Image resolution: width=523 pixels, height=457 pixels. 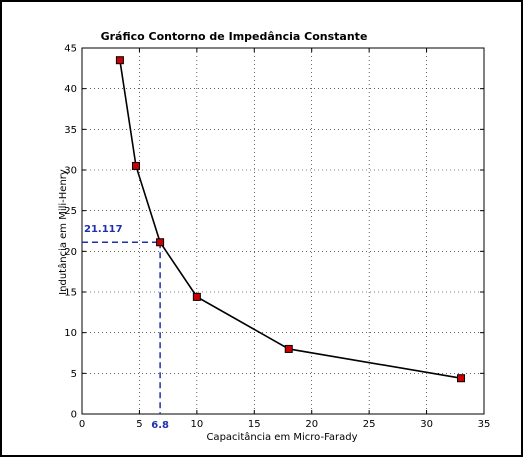 I want to click on y-tick-label: 0, so click(x=74, y=415).